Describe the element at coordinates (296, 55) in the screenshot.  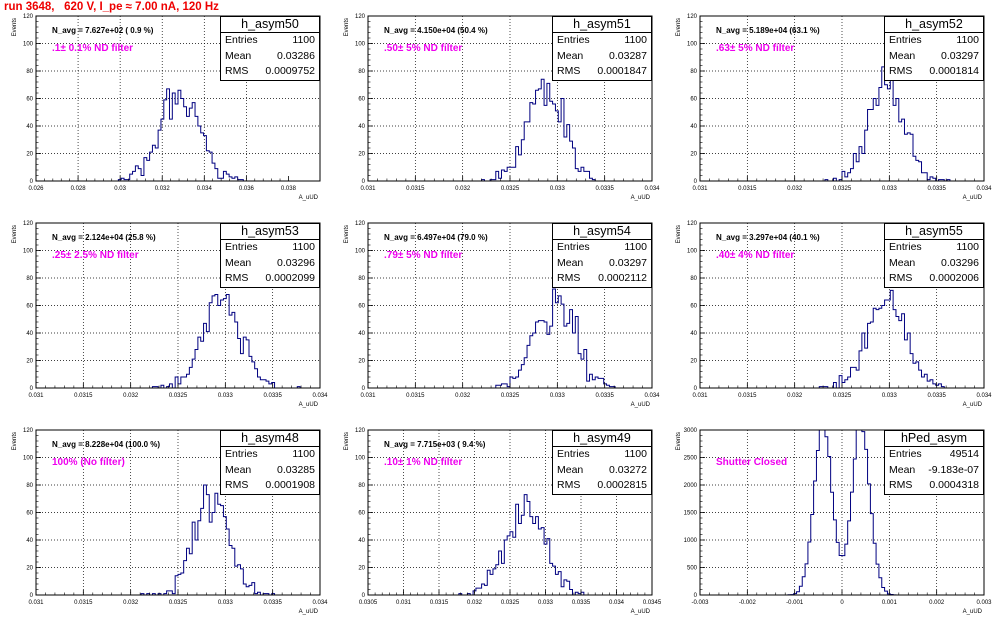
I see `stat-value: 0.03286` at that location.